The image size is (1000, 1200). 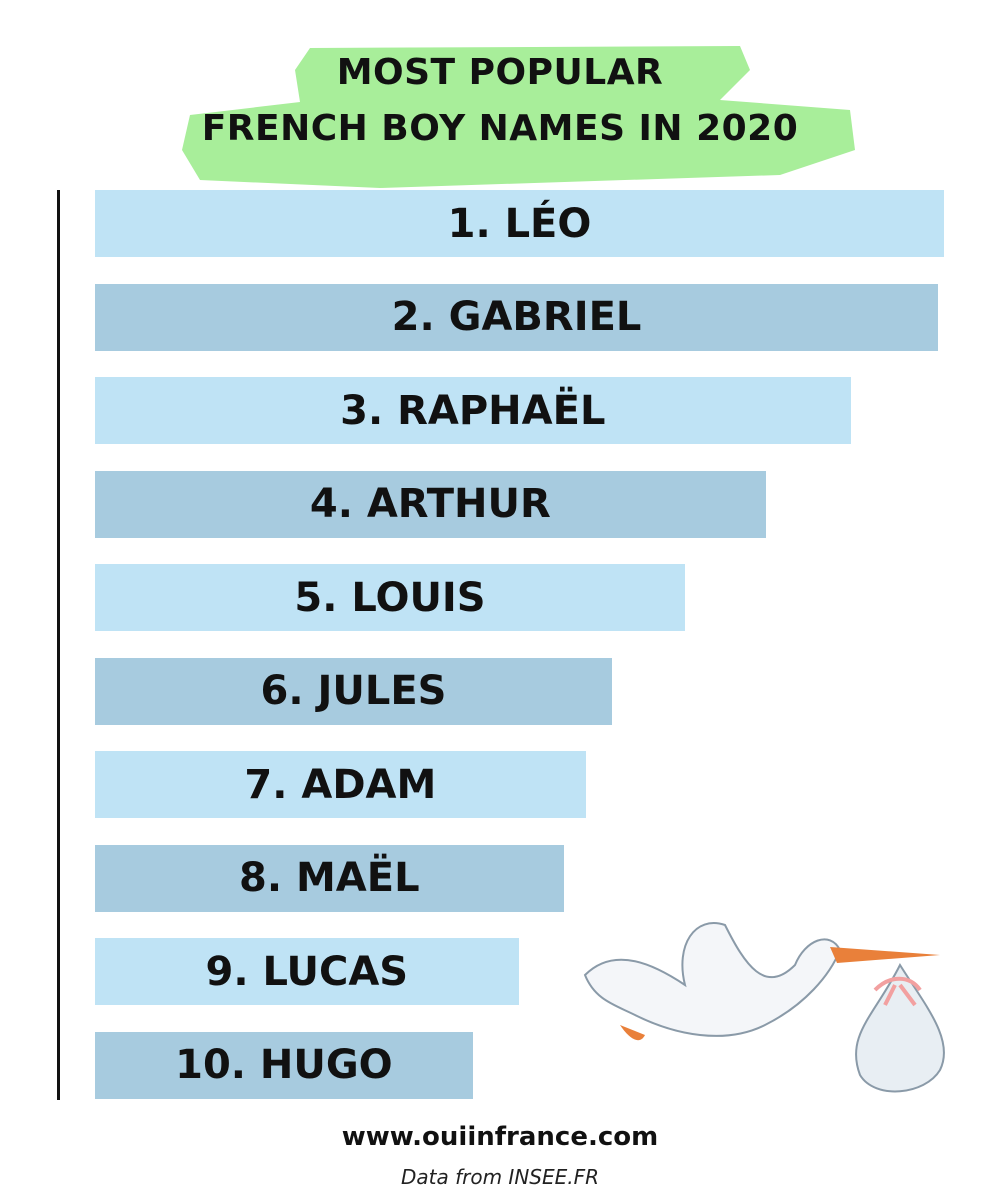 I want to click on data-source: Data from INSEE.FR, so click(x=500, y=1177).